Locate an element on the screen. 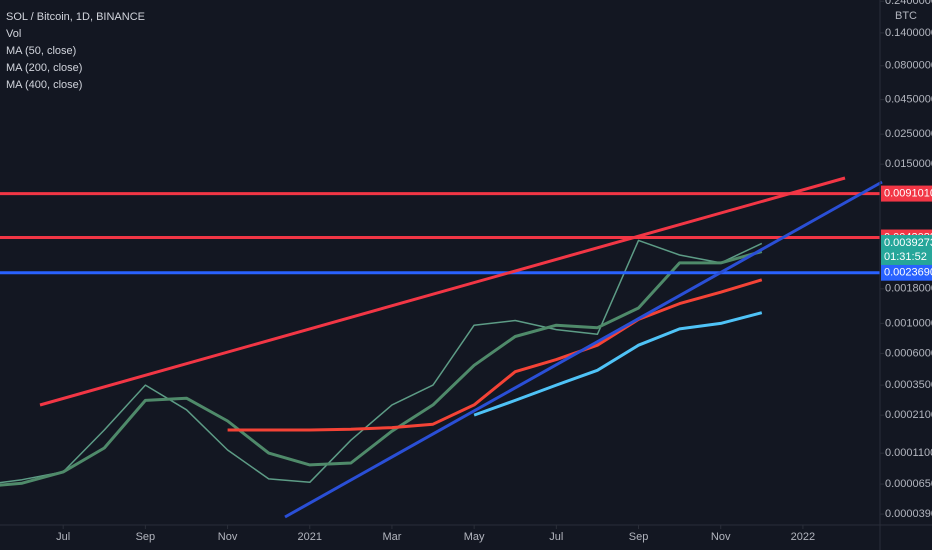 The image size is (932, 550). x-tick-label: 2021 is located at coordinates (310, 537).